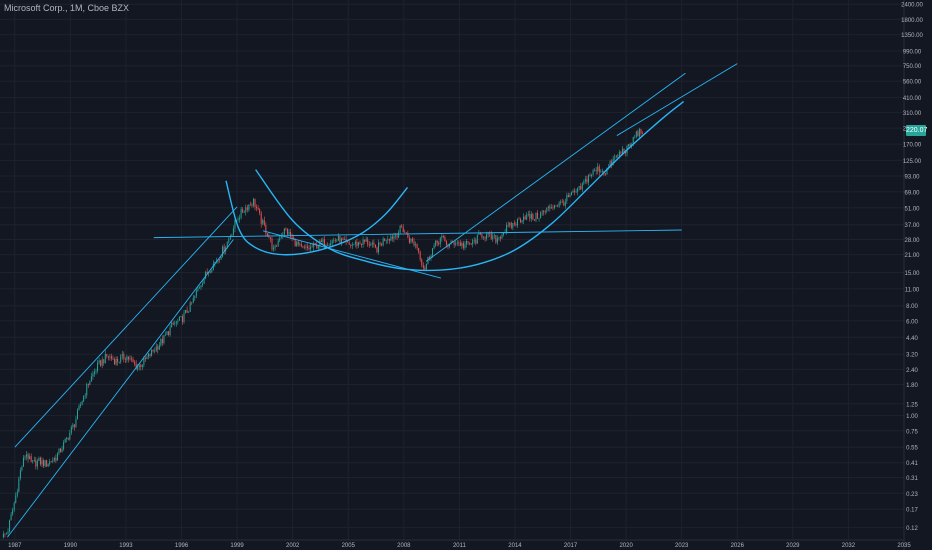 The height and width of the screenshot is (550, 932). I want to click on x-tick-label: 2008, so click(404, 546).